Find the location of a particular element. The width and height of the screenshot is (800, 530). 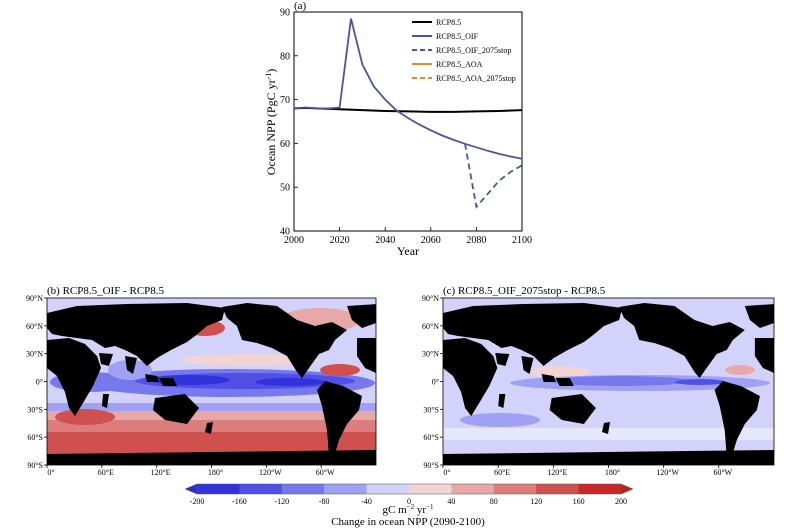

colorbar-tick-label: 0 is located at coordinates (409, 501).